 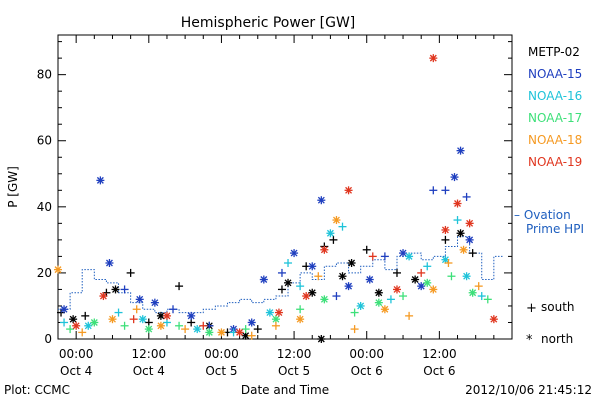 What do you see at coordinates (554, 52) in the screenshot?
I see `legend-entry-metp-02: METP-02` at bounding box center [554, 52].